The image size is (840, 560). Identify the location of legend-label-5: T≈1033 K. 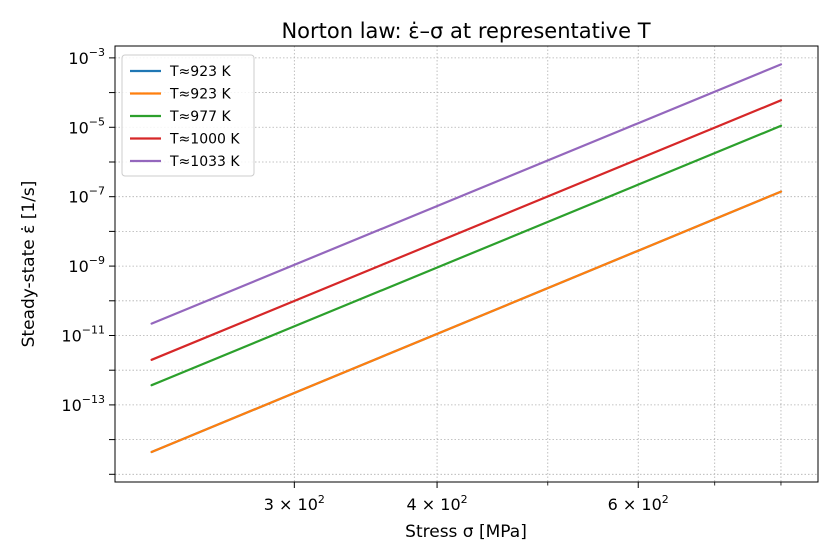
(204, 162).